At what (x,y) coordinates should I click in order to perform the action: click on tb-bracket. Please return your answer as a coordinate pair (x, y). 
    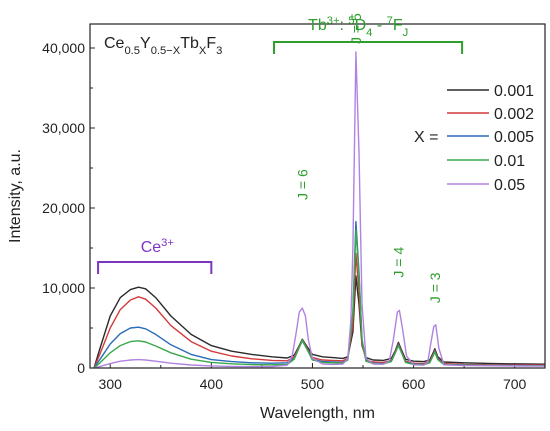
    Looking at the image, I should click on (368, 47).